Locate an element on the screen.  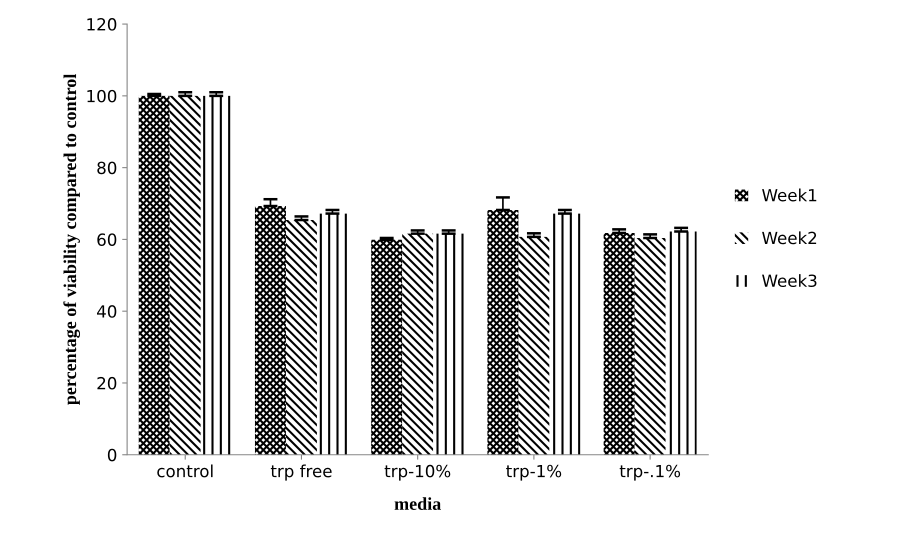
y-tick-label: 100 is located at coordinates (101, 96).